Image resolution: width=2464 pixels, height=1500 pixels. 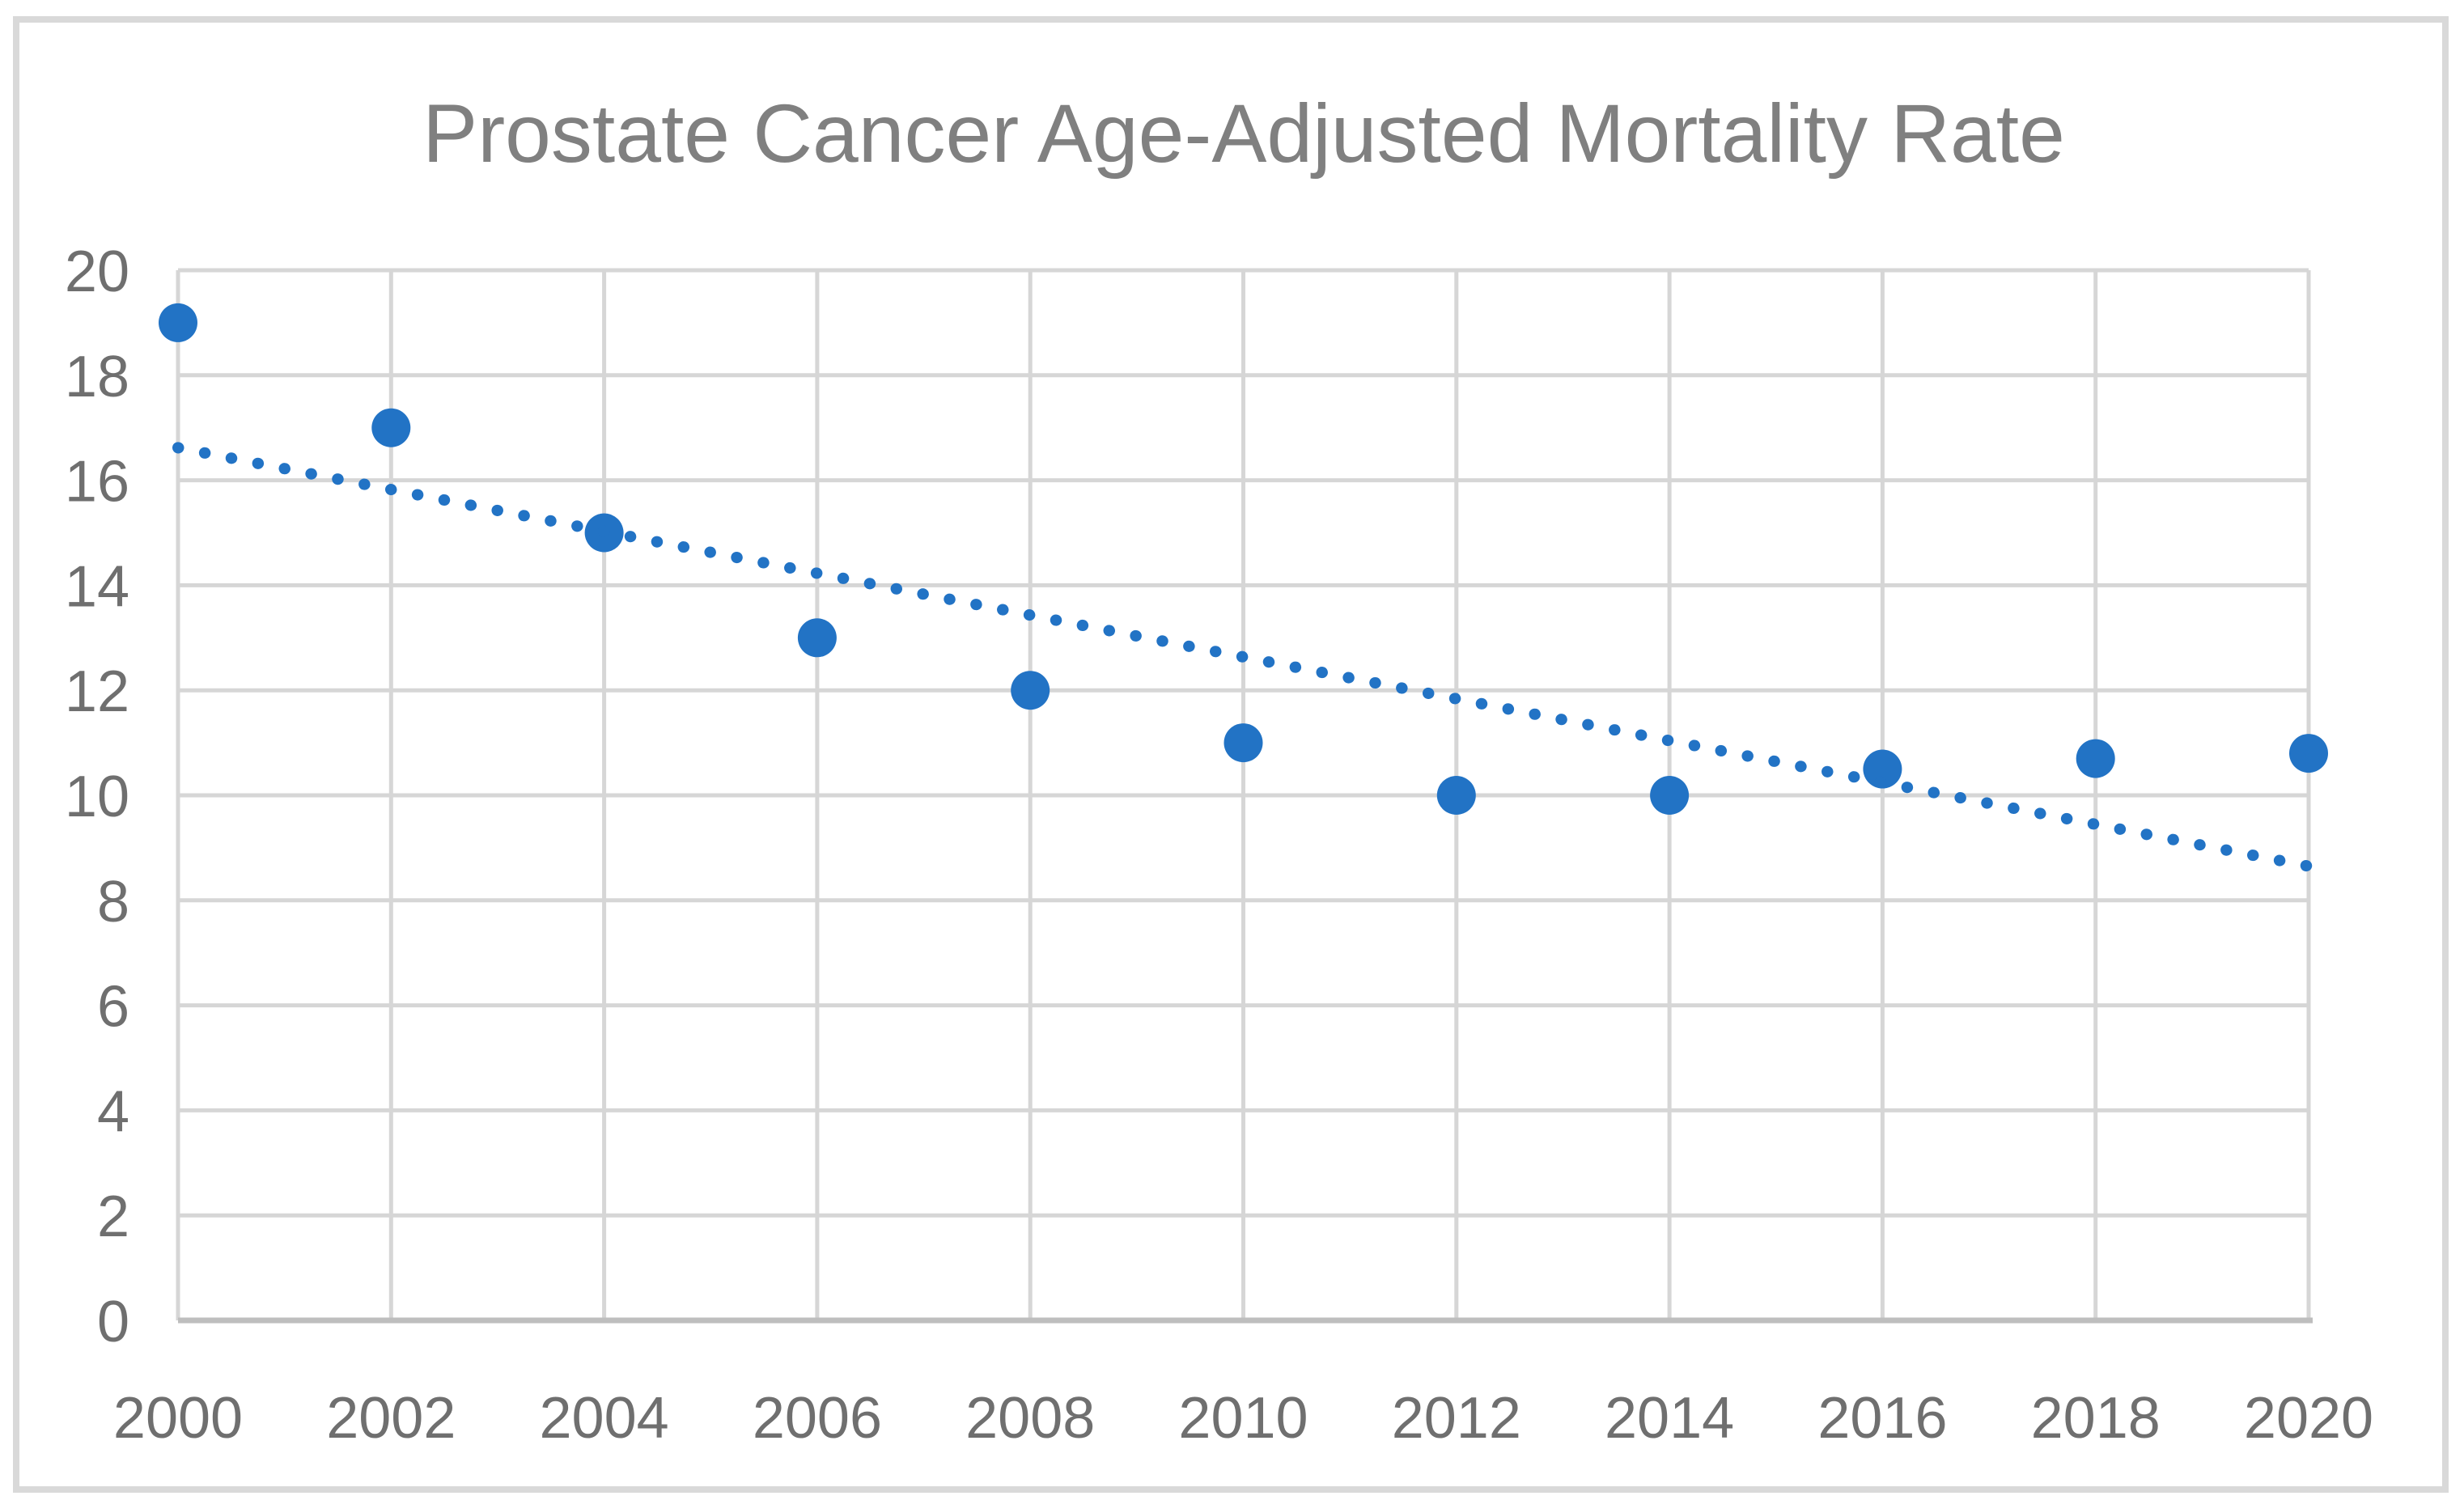 I want to click on y-tick-label-0: 0, so click(x=113, y=1322).